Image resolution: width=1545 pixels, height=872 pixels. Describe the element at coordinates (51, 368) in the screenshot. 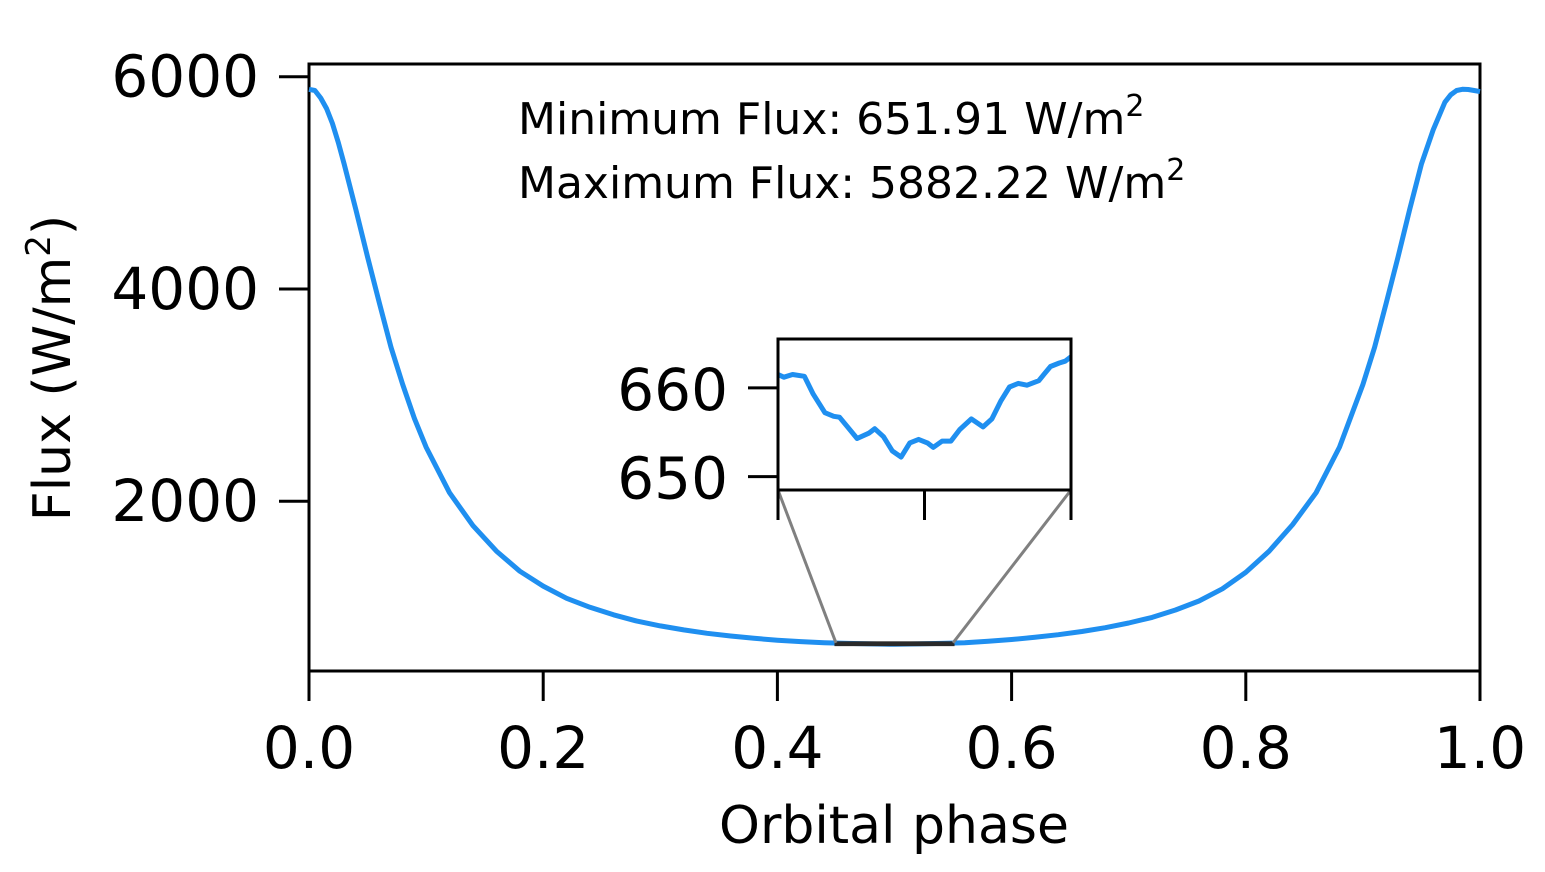

I see `y-axis-label: Flux (W/m2)` at that location.